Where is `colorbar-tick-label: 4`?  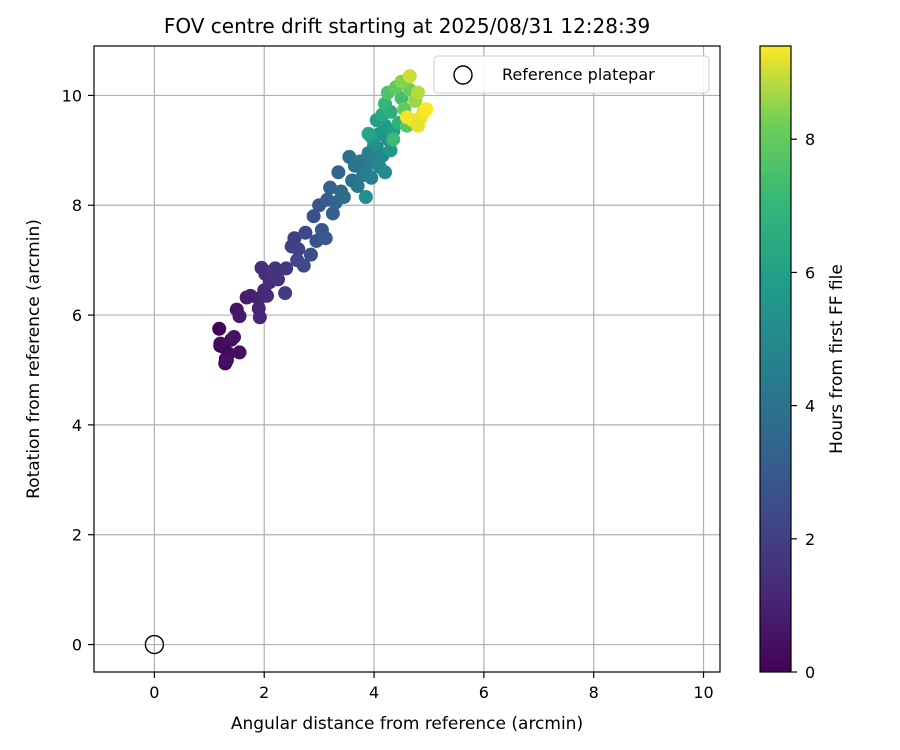
colorbar-tick-label: 4 is located at coordinates (810, 406).